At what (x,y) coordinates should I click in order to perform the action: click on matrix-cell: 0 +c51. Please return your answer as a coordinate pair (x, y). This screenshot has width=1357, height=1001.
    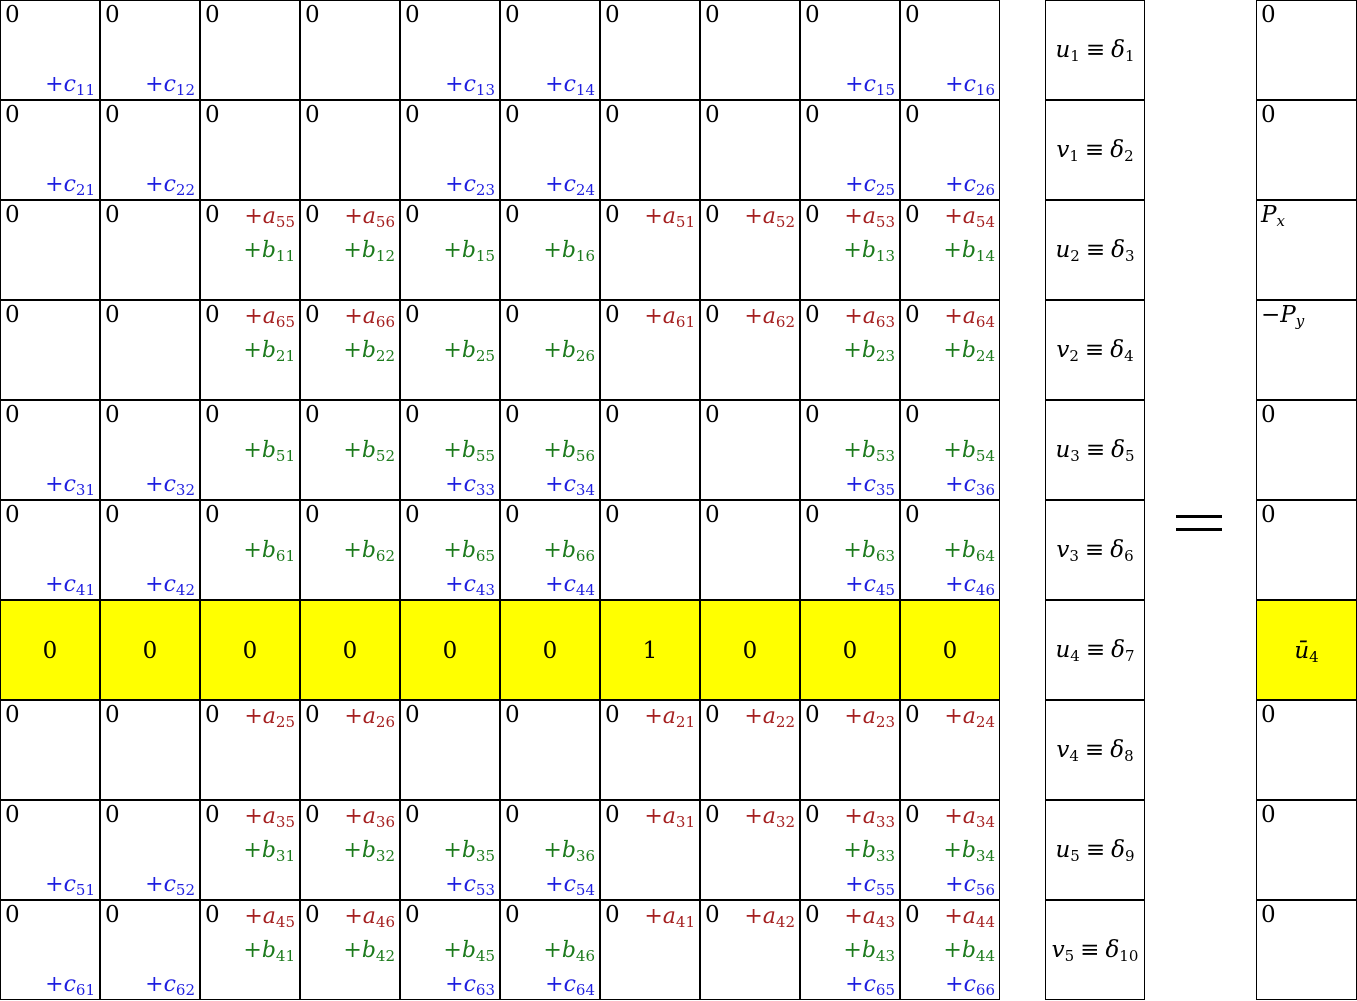
    Looking at the image, I should click on (50, 850).